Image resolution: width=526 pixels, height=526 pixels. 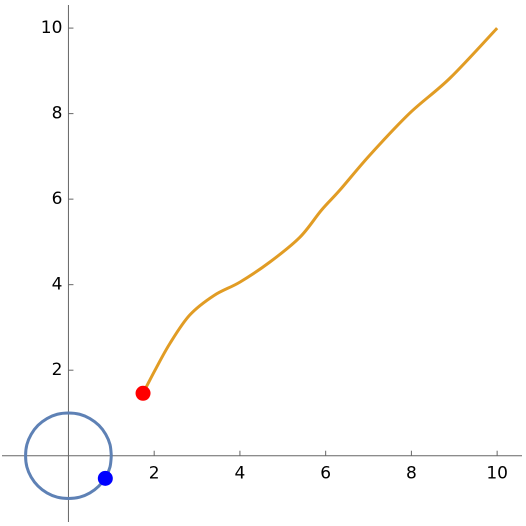 What do you see at coordinates (497, 474) in the screenshot?
I see `x-tick-label: 10` at bounding box center [497, 474].